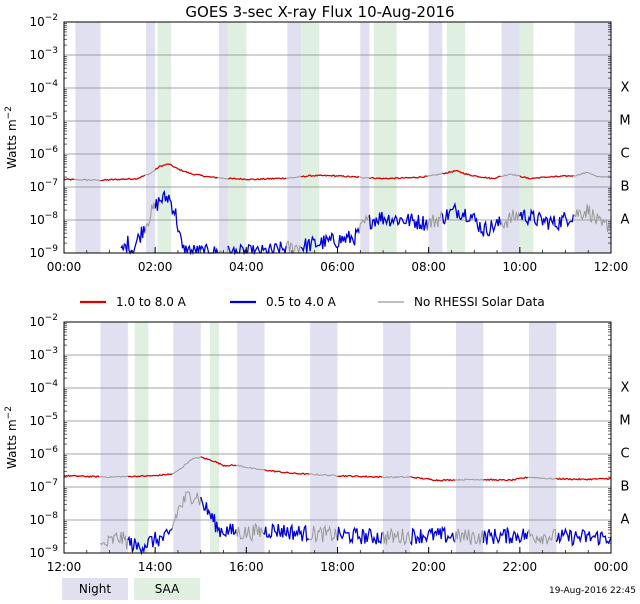 Image resolution: width=640 pixels, height=604 pixels. What do you see at coordinates (337, 267) in the screenshot?
I see `x-tick-label: 06:00` at bounding box center [337, 267].